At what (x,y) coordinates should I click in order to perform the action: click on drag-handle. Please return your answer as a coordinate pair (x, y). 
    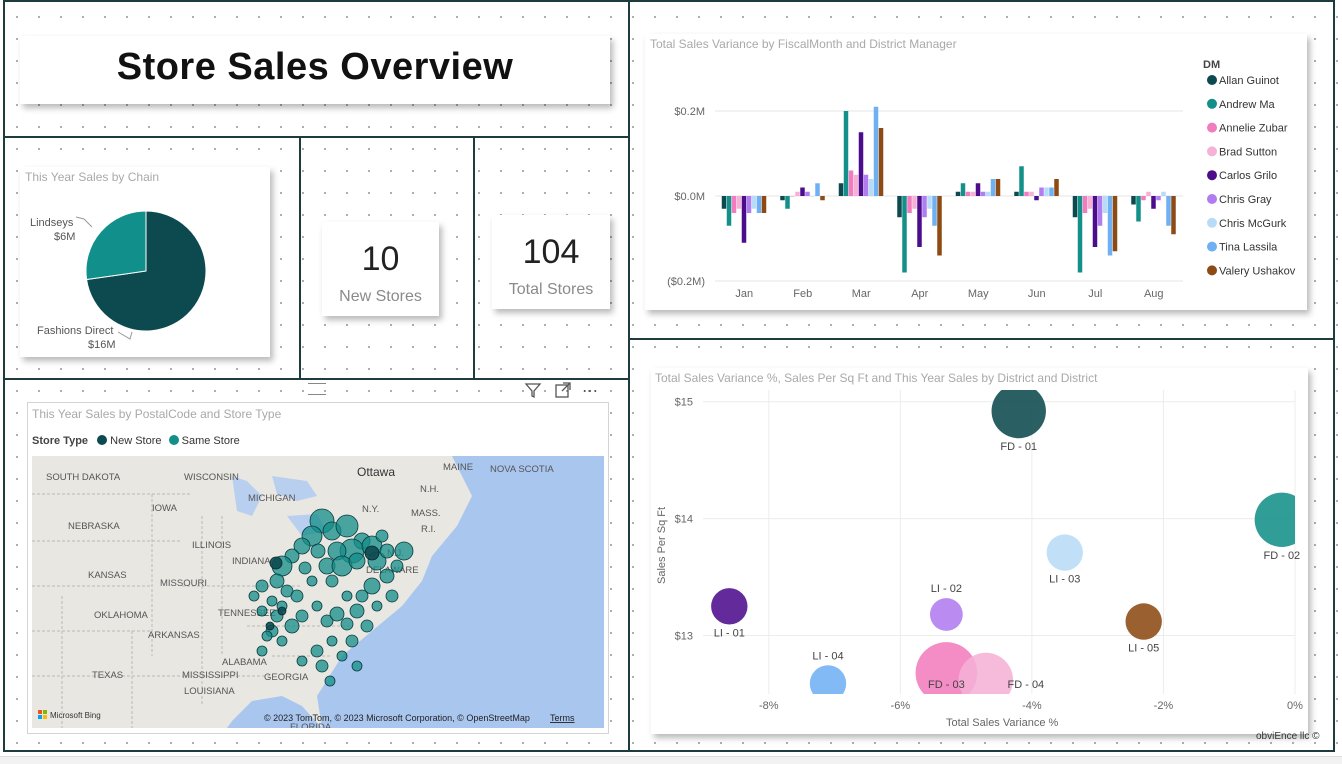
    Looking at the image, I should click on (317, 389).